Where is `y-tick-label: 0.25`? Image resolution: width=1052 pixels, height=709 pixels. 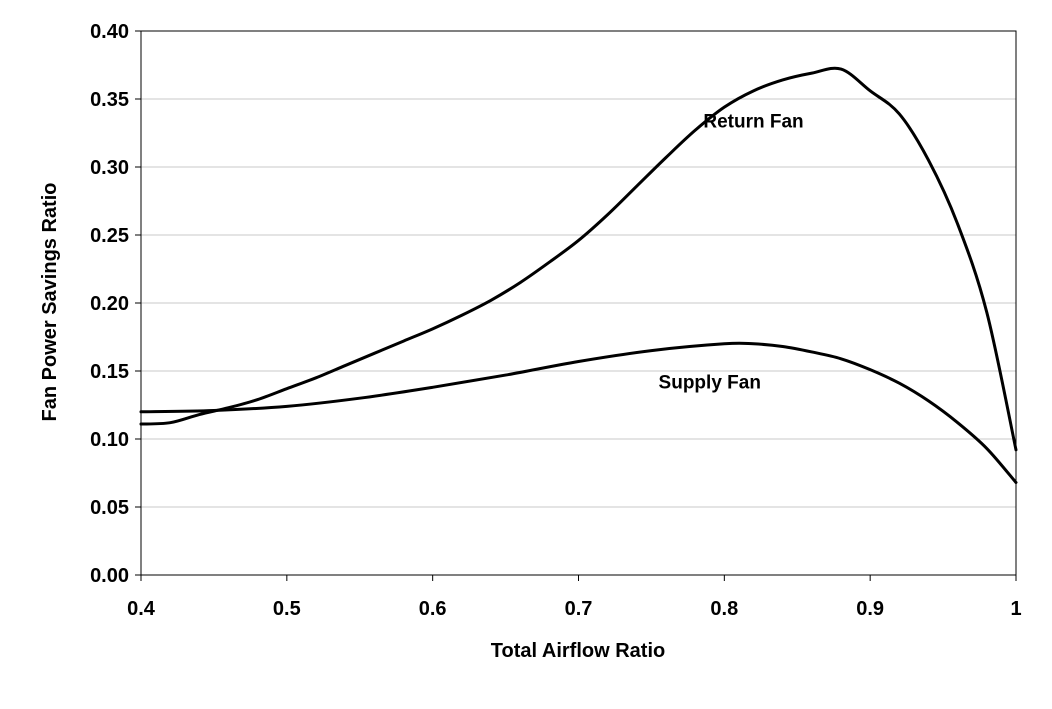 y-tick-label: 0.25 is located at coordinates (109, 236).